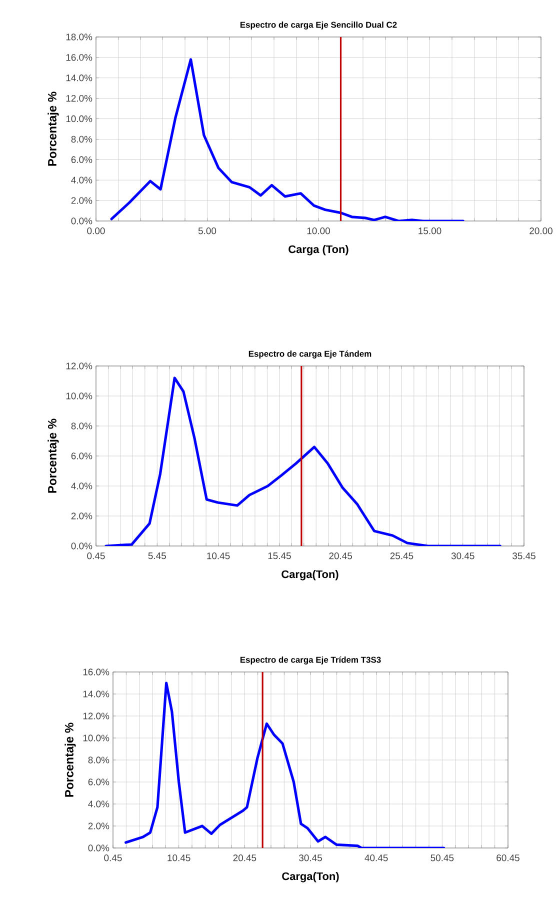 Image resolution: width=557 pixels, height=924 pixels. What do you see at coordinates (207, 231) in the screenshot?
I see `x-tick-label: 5.00` at bounding box center [207, 231].